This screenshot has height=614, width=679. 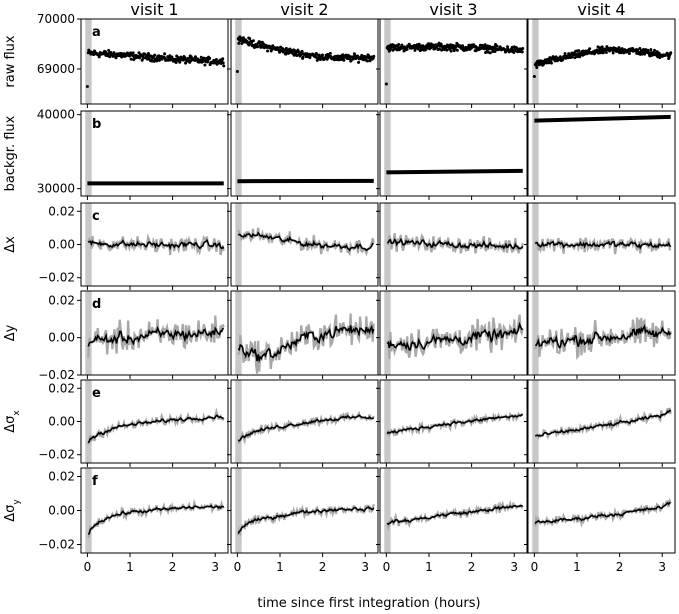 What do you see at coordinates (17, 502) in the screenshot?
I see `row-ylabel-subscript: y` at bounding box center [17, 502].